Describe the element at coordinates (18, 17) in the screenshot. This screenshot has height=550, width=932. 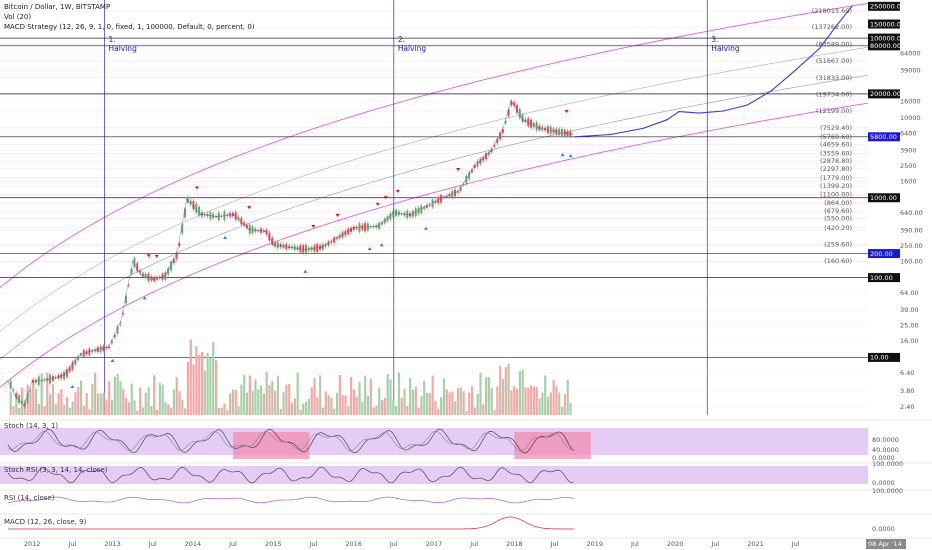
I see `volume-indicator-label: Vol (20)` at that location.